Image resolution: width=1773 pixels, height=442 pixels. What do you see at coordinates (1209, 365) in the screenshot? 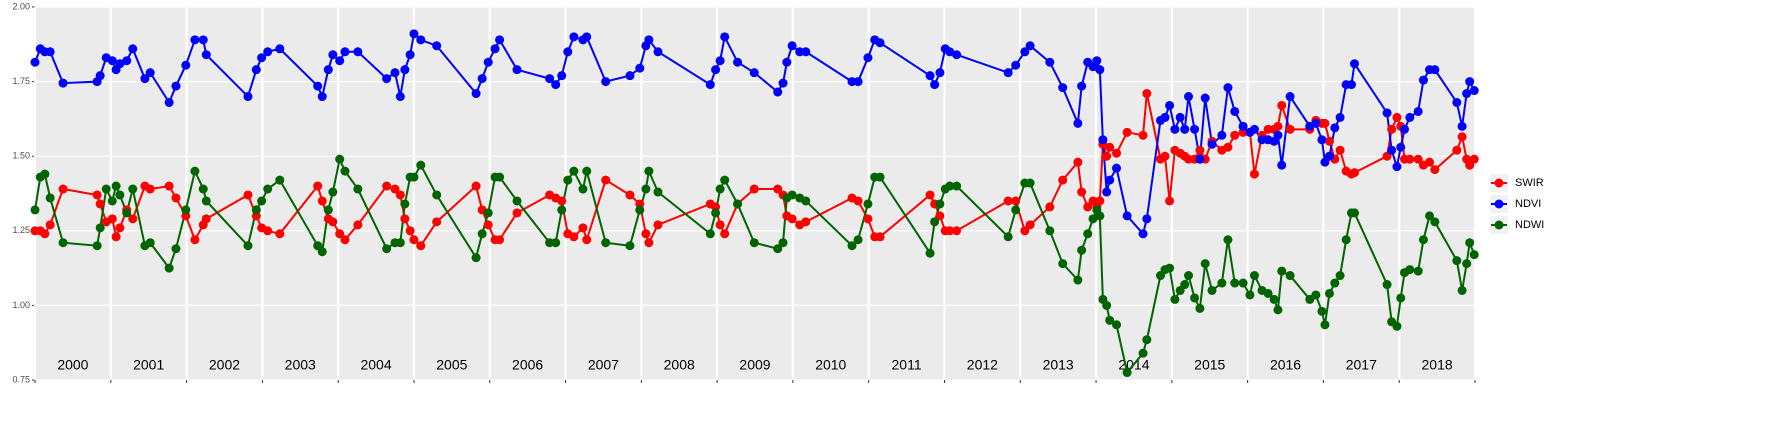
I see `year-label: 2015` at bounding box center [1209, 365].